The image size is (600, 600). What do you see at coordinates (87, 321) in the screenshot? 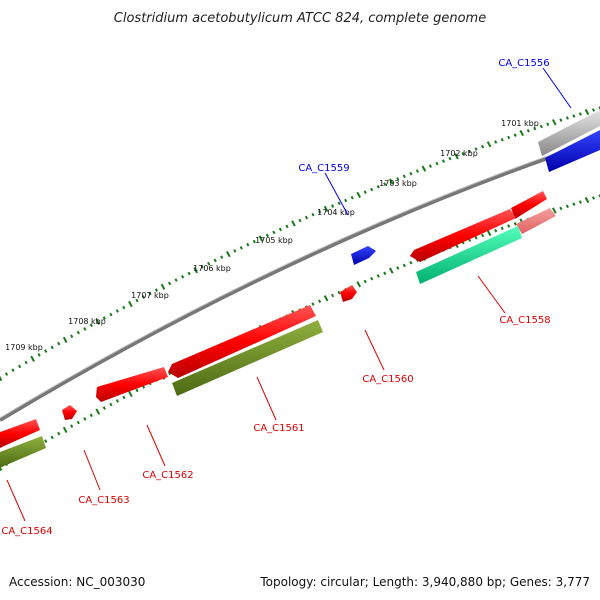
I see `kbp-label-1708: 1708 kbp` at bounding box center [87, 321].